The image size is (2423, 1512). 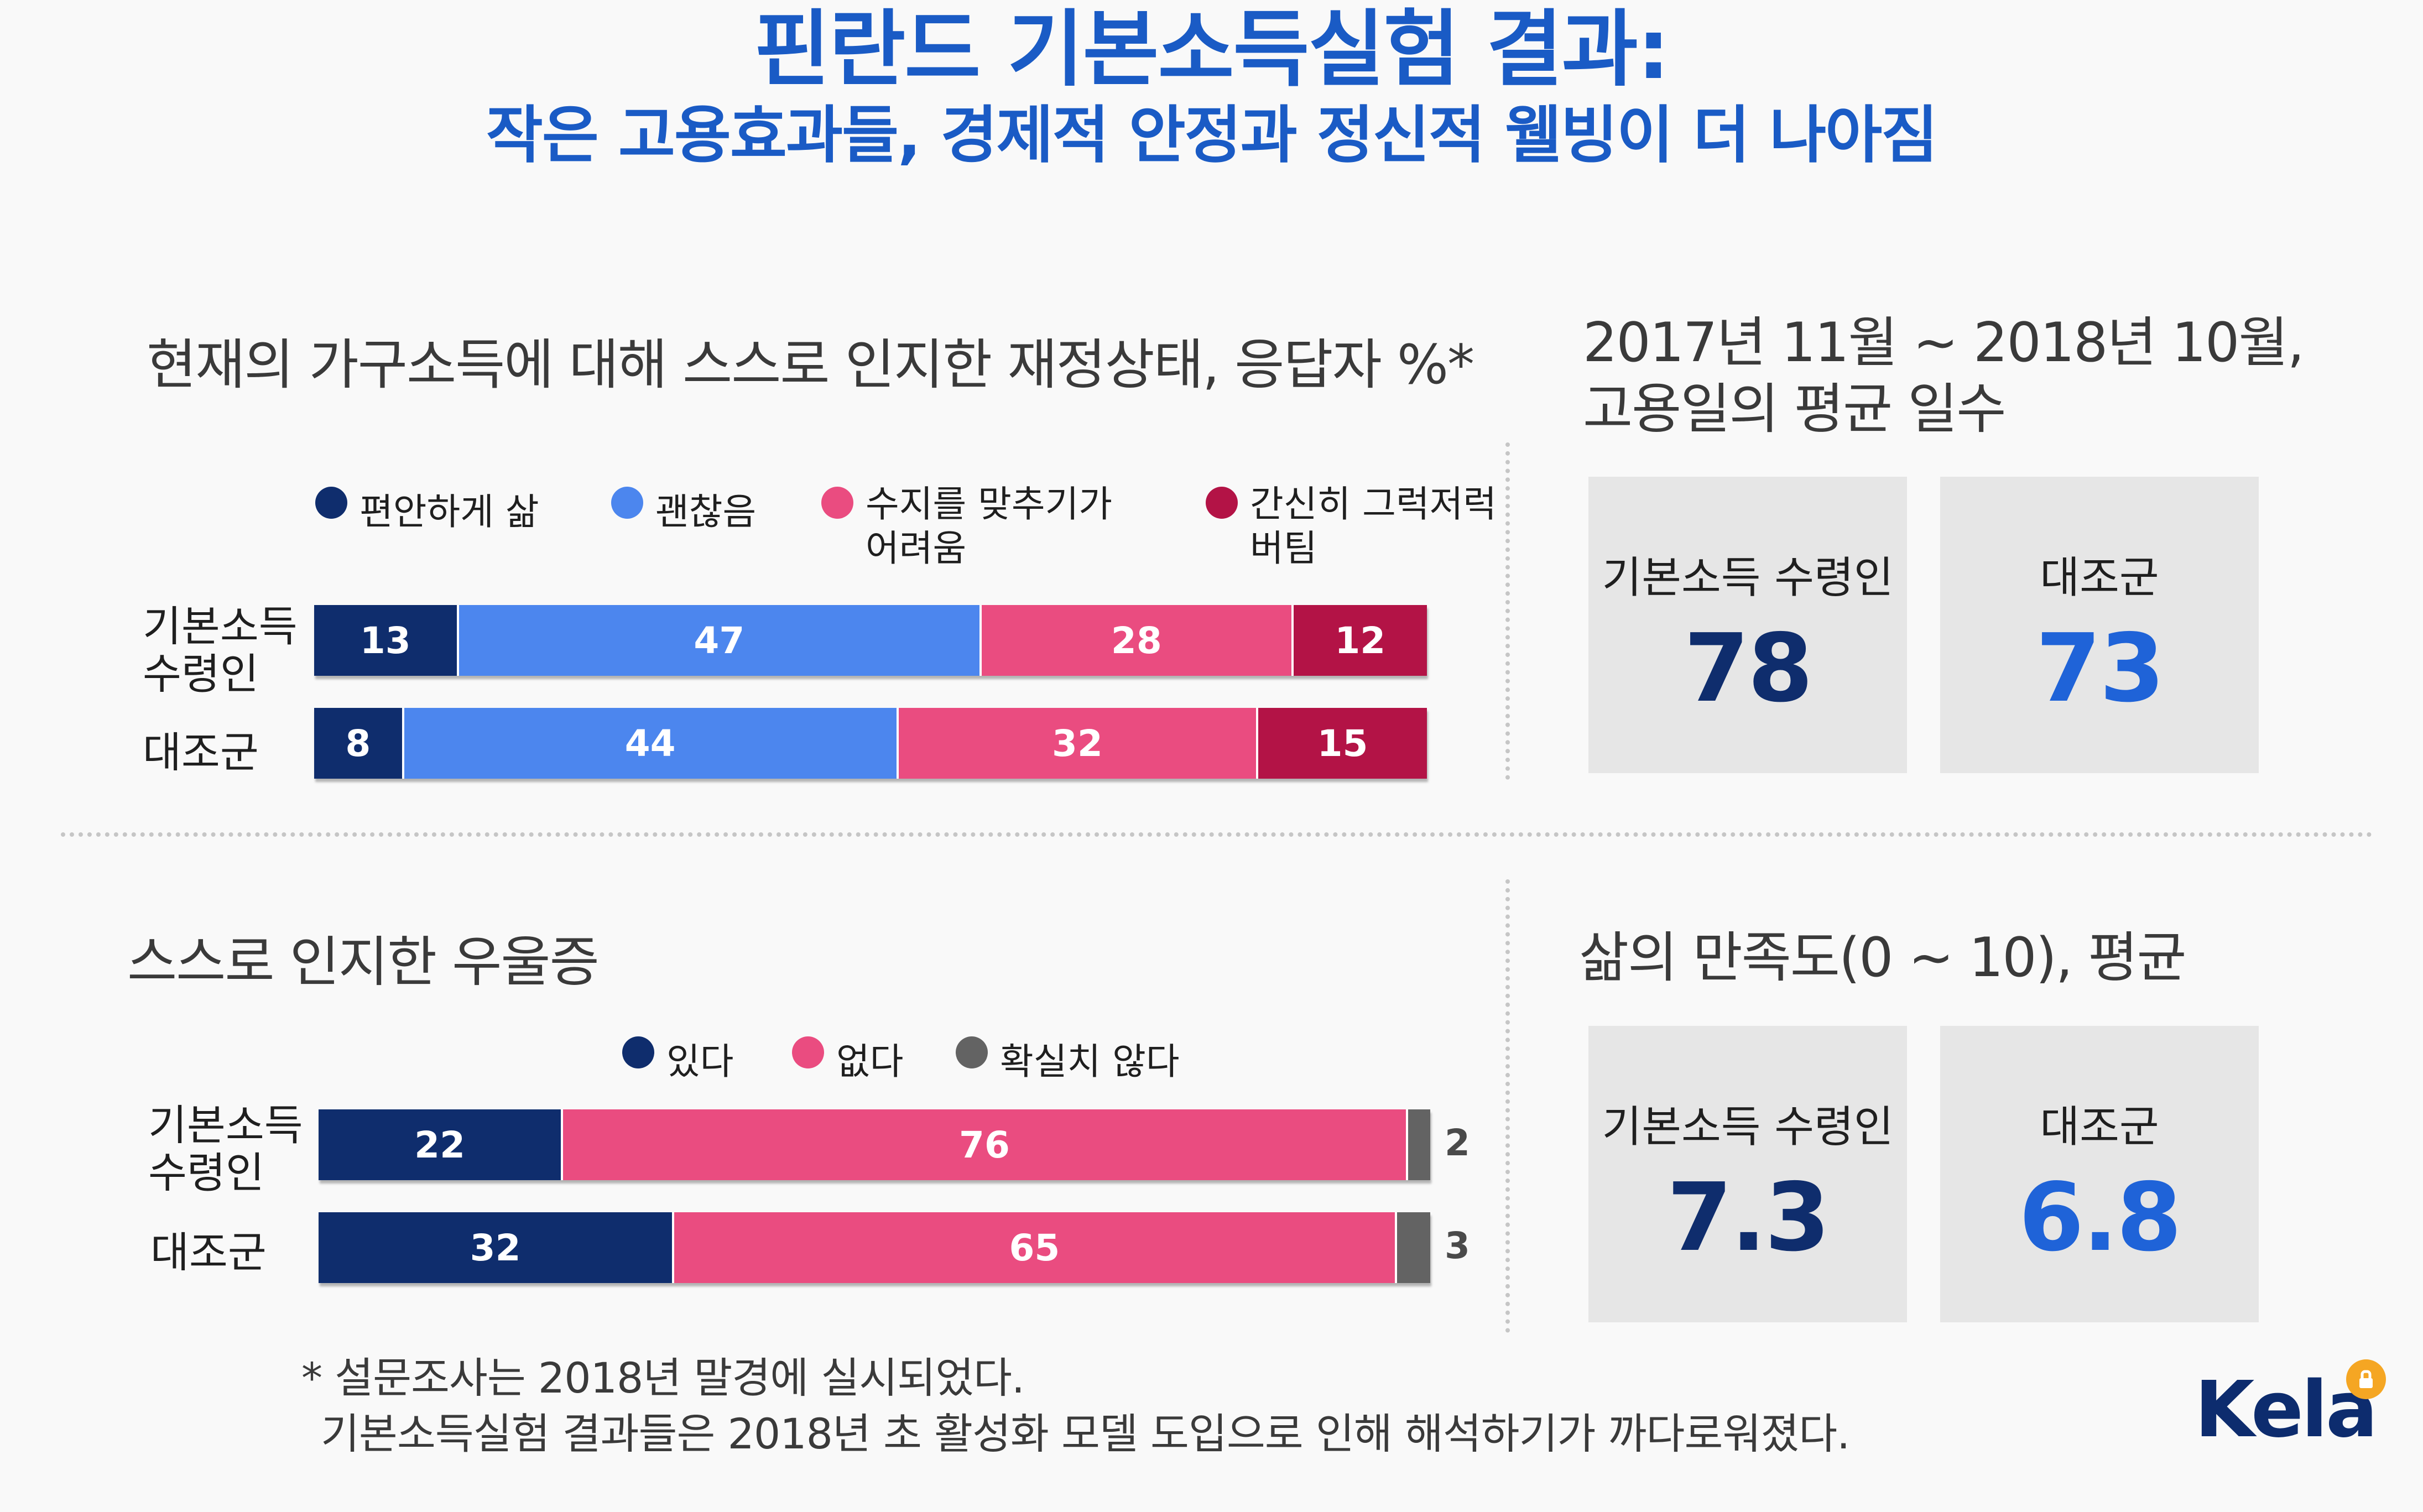 What do you see at coordinates (1373, 504) in the screenshot?
I see `legend-label: 간신히 그럭저럭` at bounding box center [1373, 504].